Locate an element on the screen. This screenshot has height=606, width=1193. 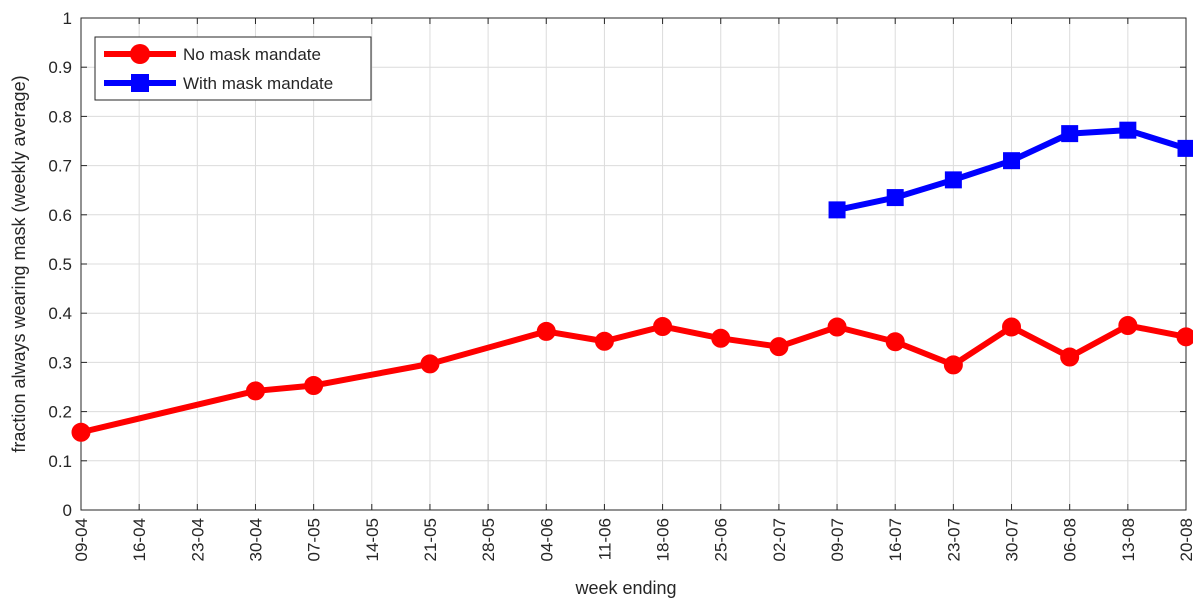
x-tick-label: 07-05 is located at coordinates (314, 539).